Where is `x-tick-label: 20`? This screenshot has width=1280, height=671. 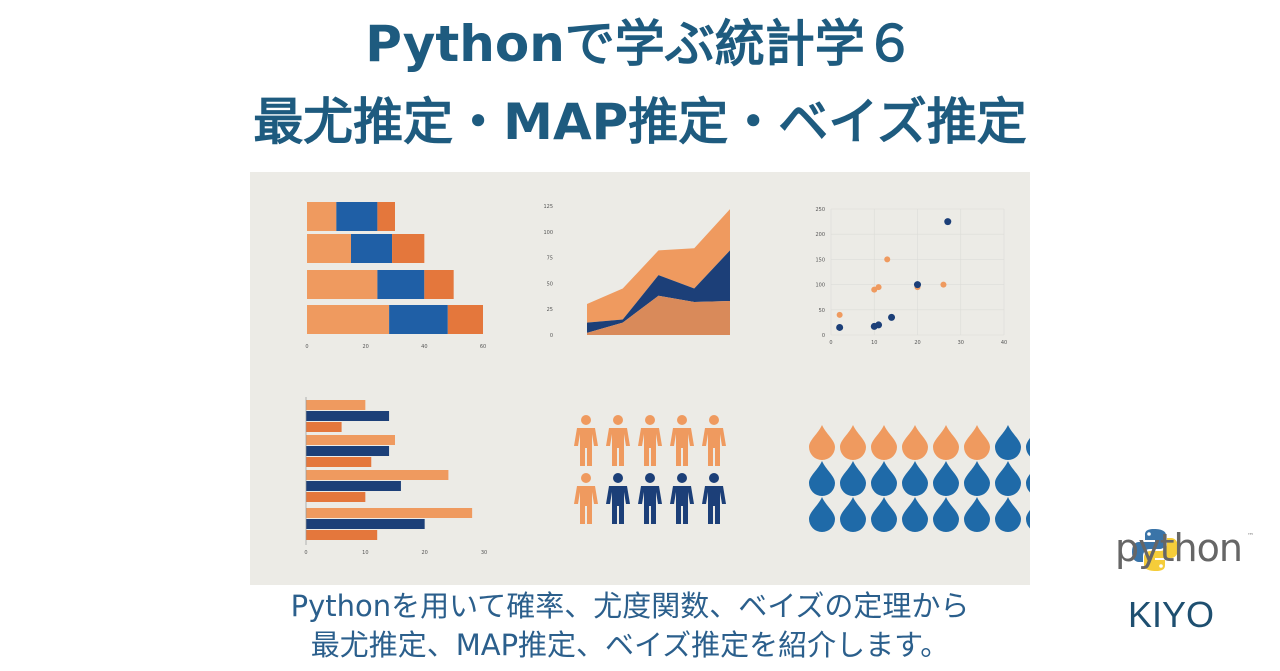 x-tick-label: 20 is located at coordinates (917, 343).